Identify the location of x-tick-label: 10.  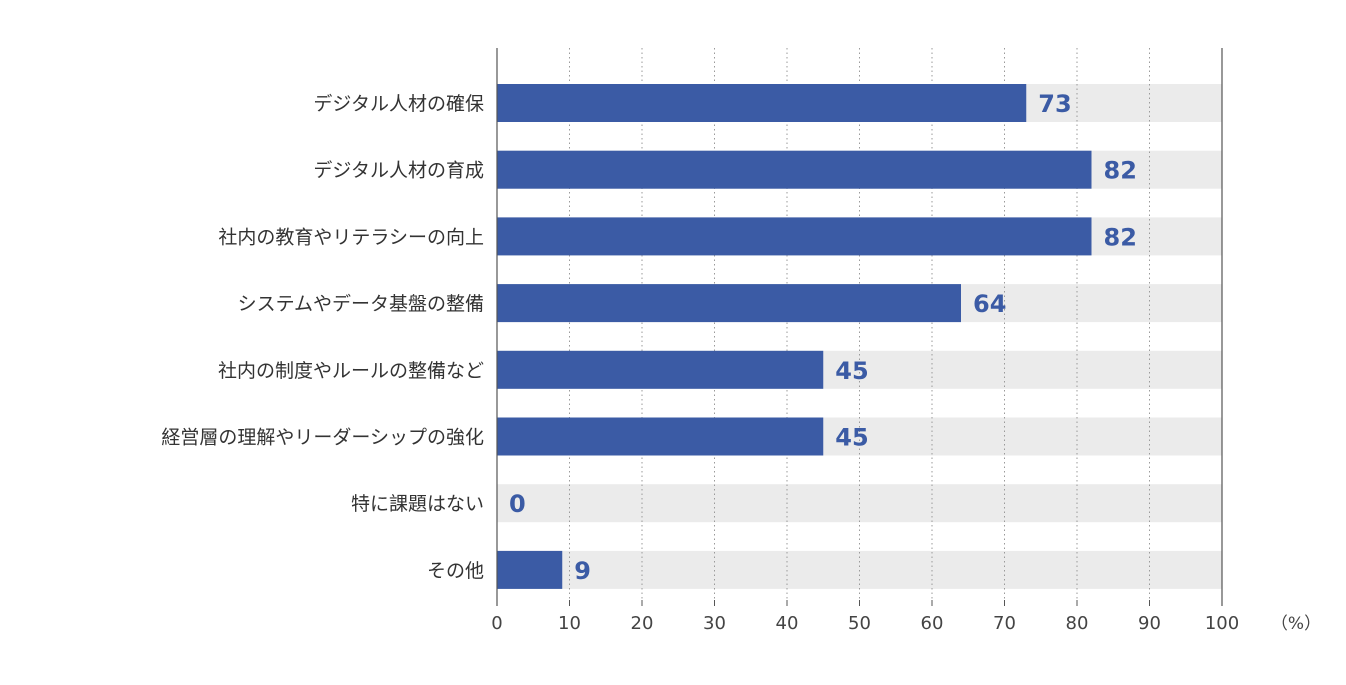
(569, 623).